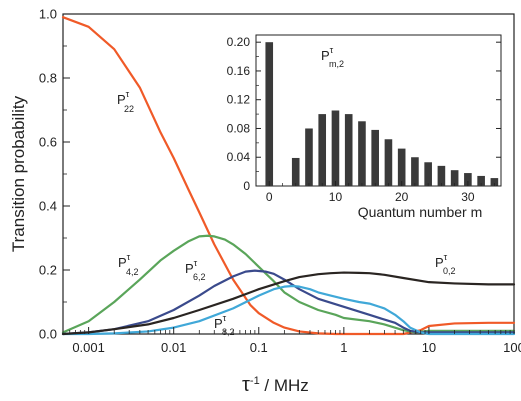  What do you see at coordinates (54, 174) in the screenshot?
I see `main-y-axis: 0.0 0.2 0.4 0.6 0.8 1.0` at bounding box center [54, 174].